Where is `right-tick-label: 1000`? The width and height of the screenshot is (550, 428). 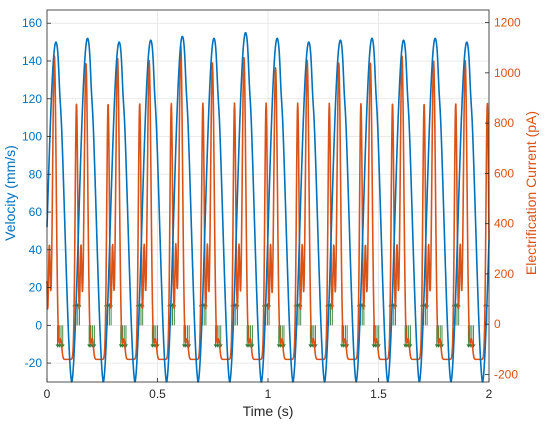
right-tick-label: 1000 is located at coordinates (507, 73).